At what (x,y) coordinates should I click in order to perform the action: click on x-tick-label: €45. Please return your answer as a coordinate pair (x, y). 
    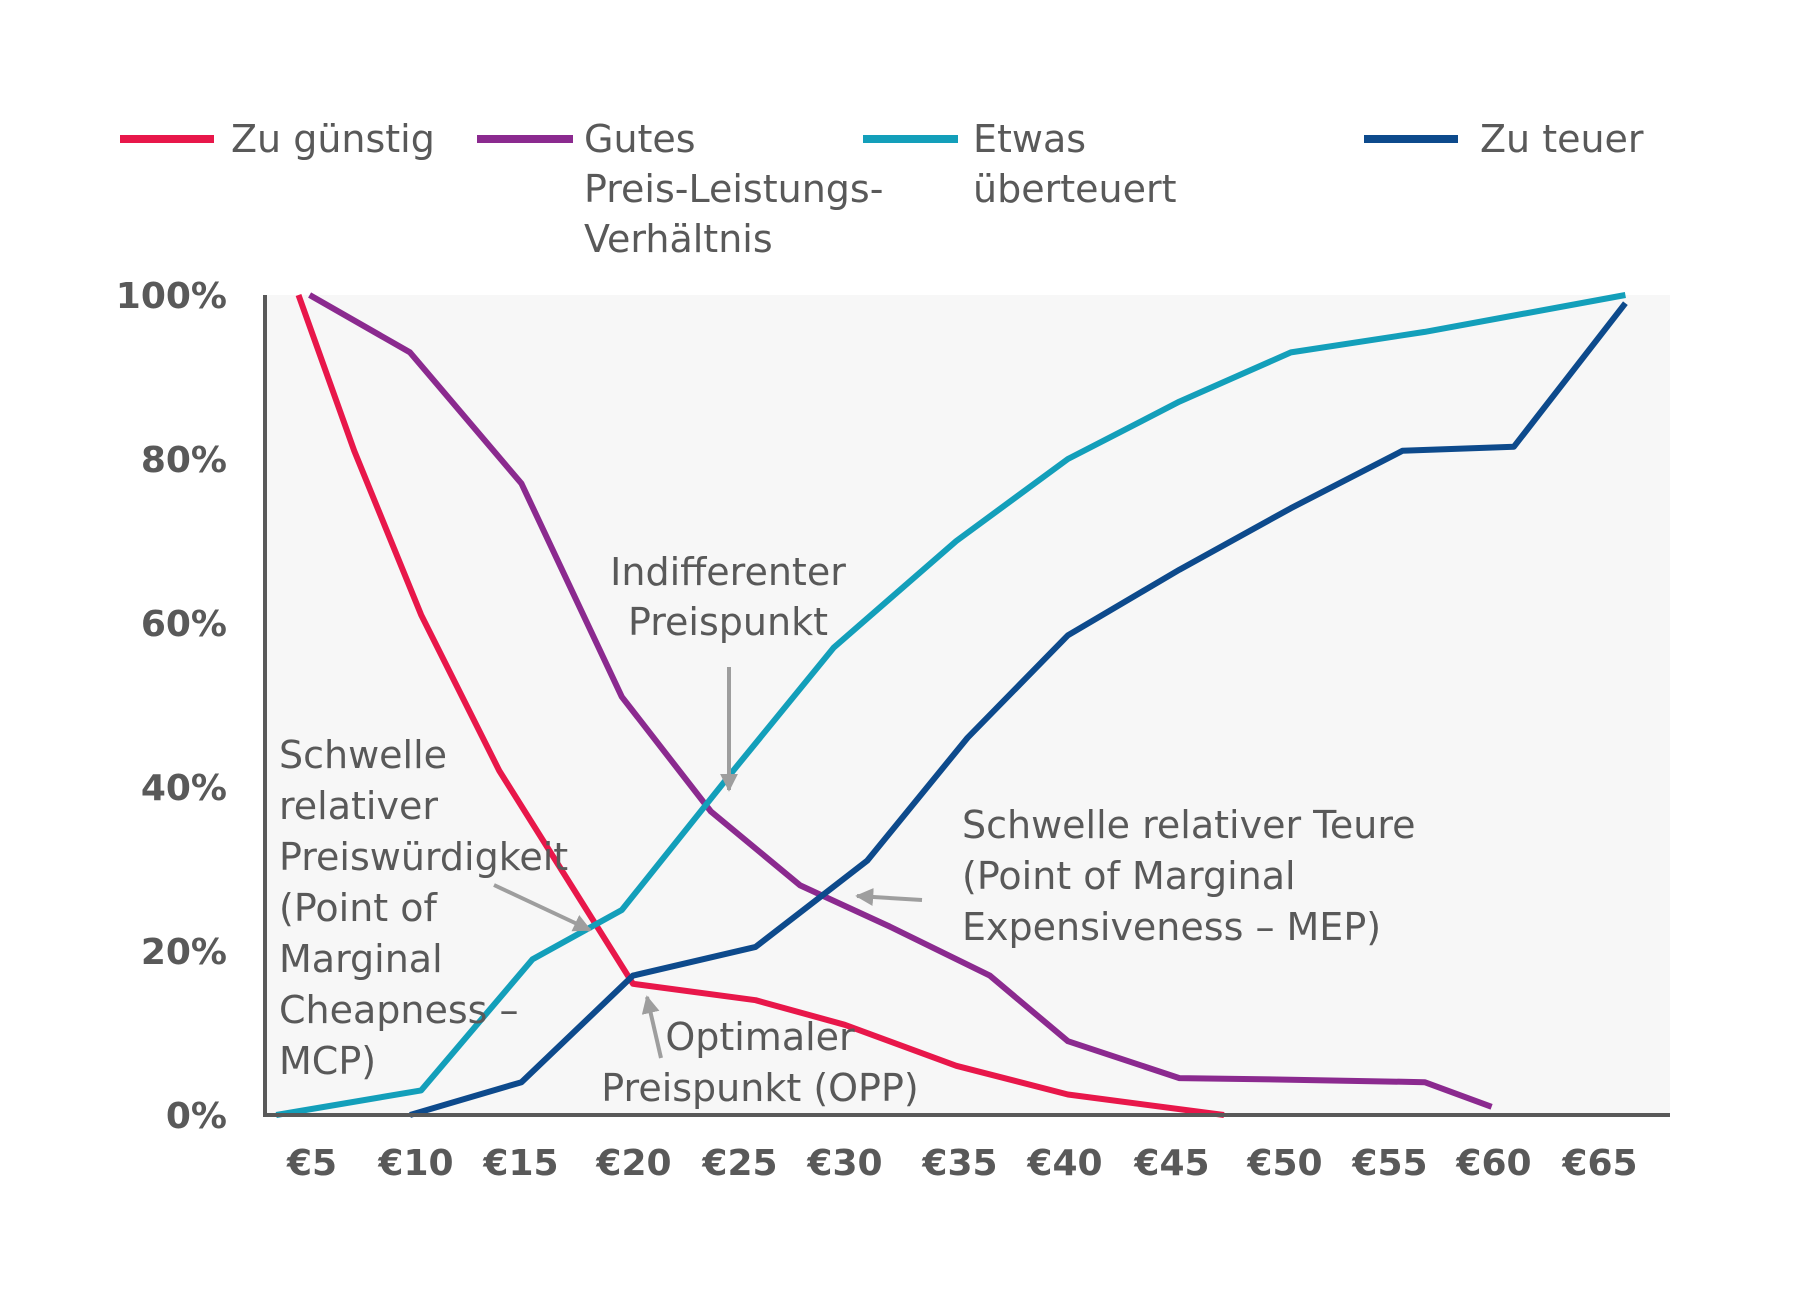
    Looking at the image, I should click on (1171, 1163).